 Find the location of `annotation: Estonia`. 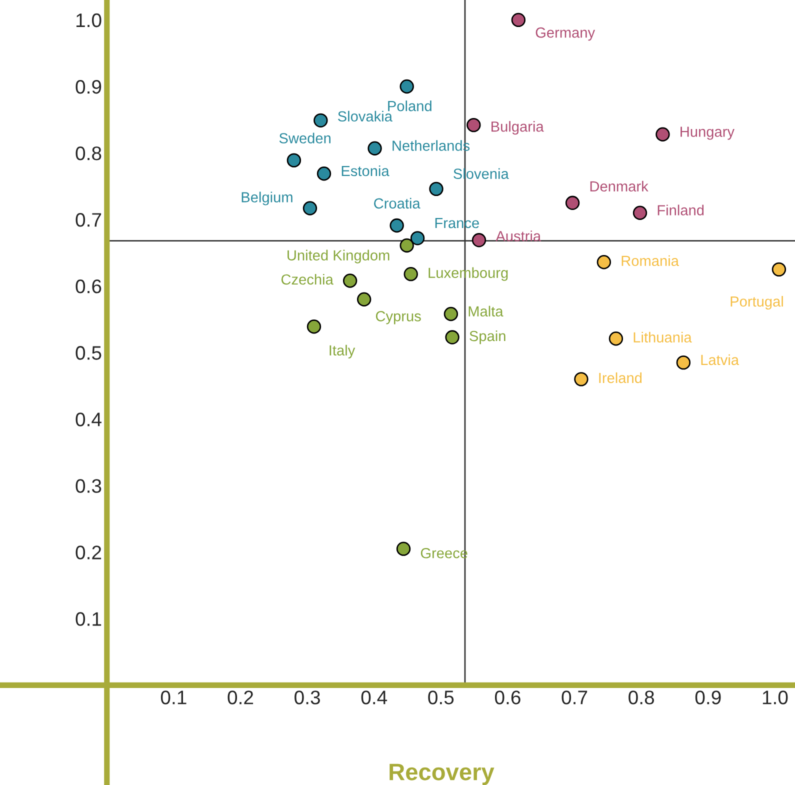

annotation: Estonia is located at coordinates (366, 170).